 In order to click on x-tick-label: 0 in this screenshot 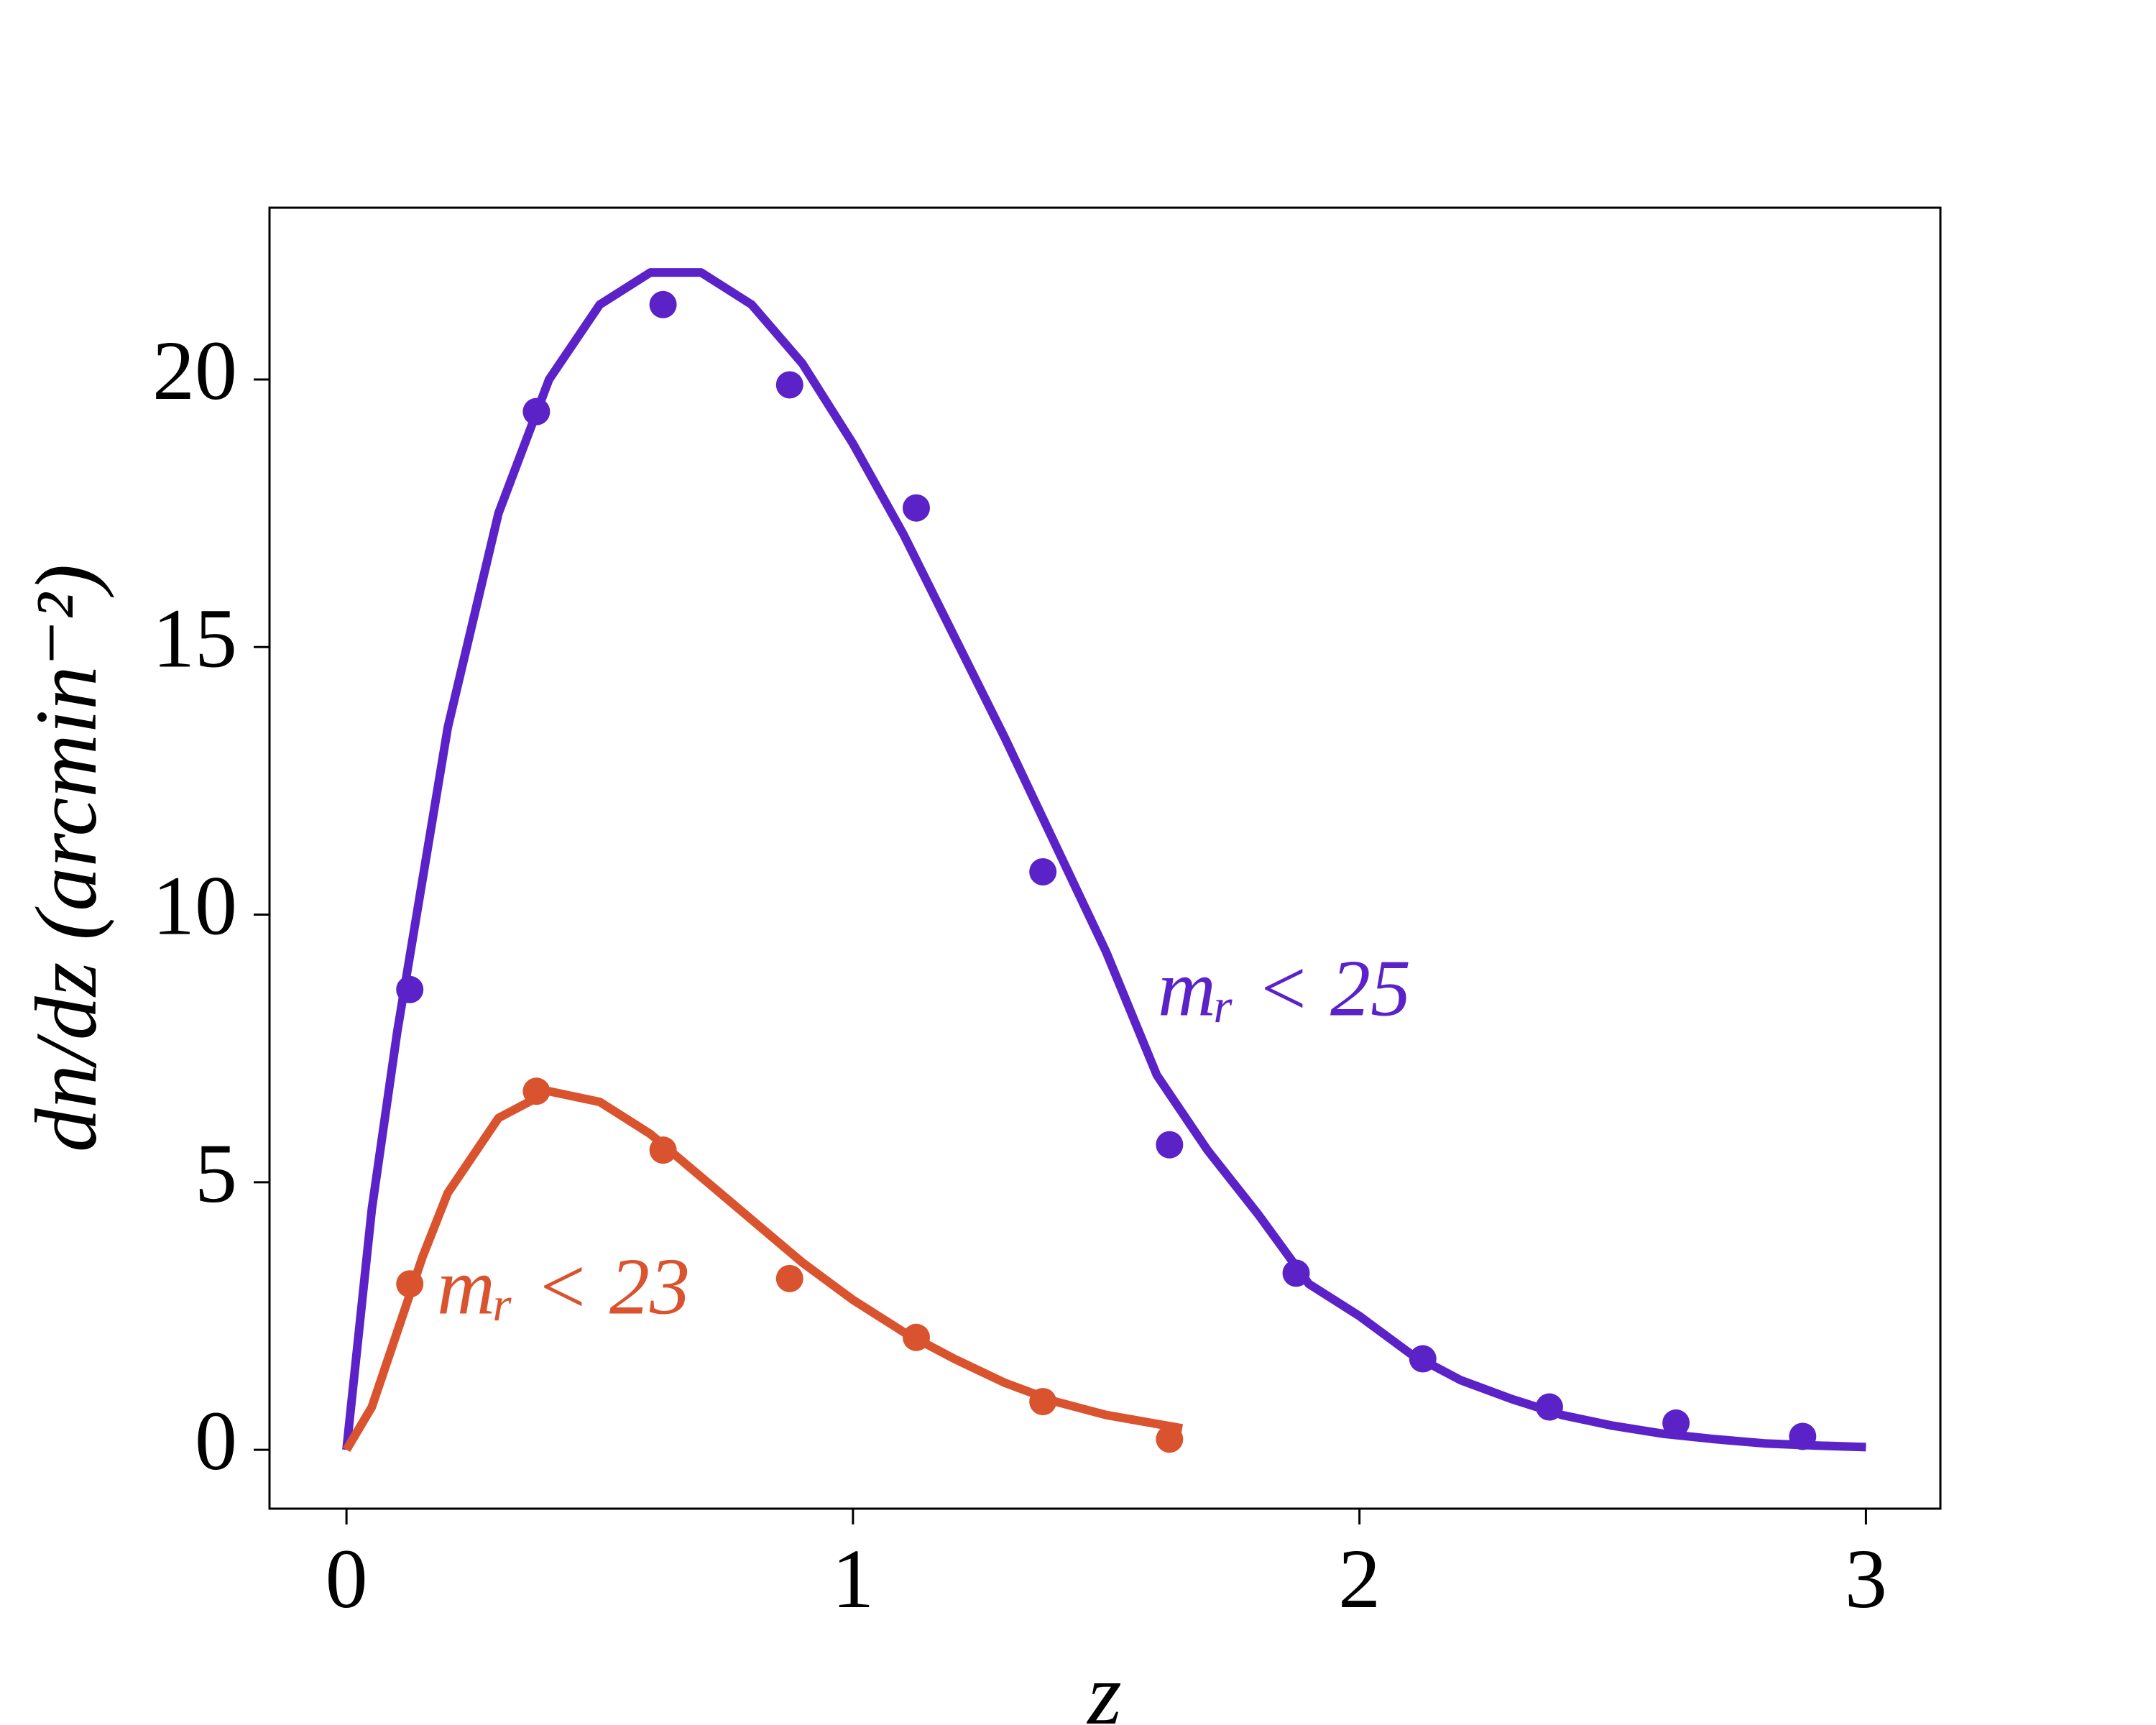, I will do `click(347, 1579)`.